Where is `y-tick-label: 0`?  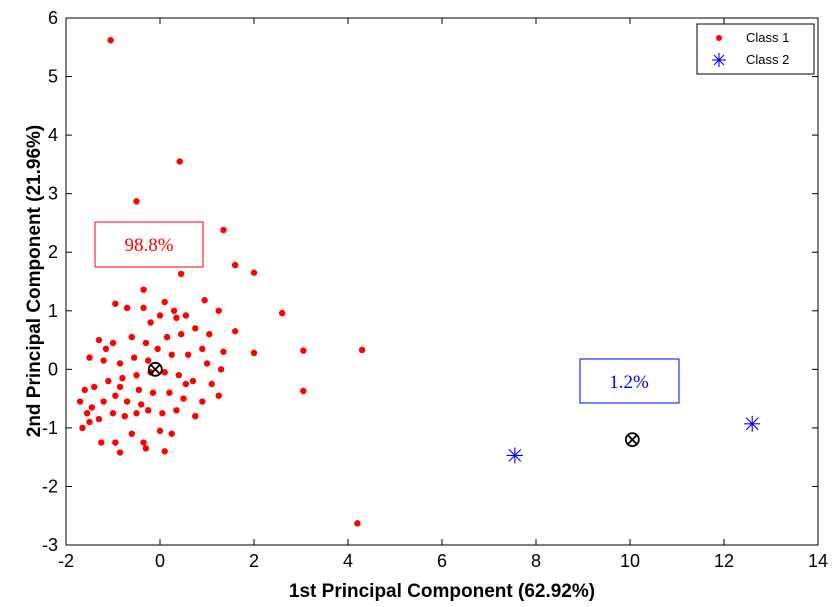
y-tick-label: 0 is located at coordinates (53, 369).